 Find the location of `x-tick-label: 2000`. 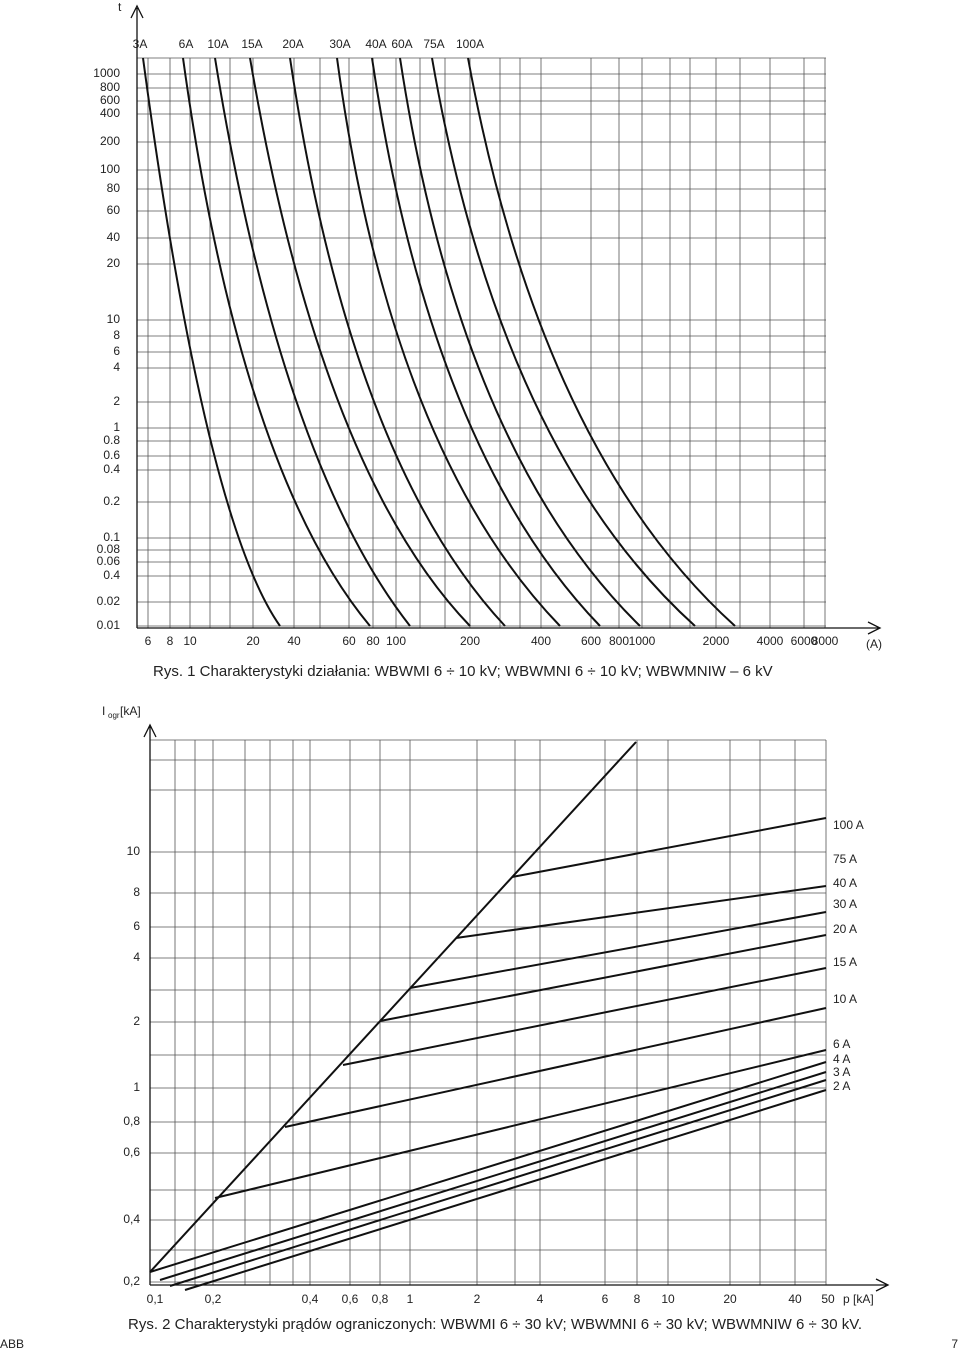

x-tick-label: 2000 is located at coordinates (716, 641).